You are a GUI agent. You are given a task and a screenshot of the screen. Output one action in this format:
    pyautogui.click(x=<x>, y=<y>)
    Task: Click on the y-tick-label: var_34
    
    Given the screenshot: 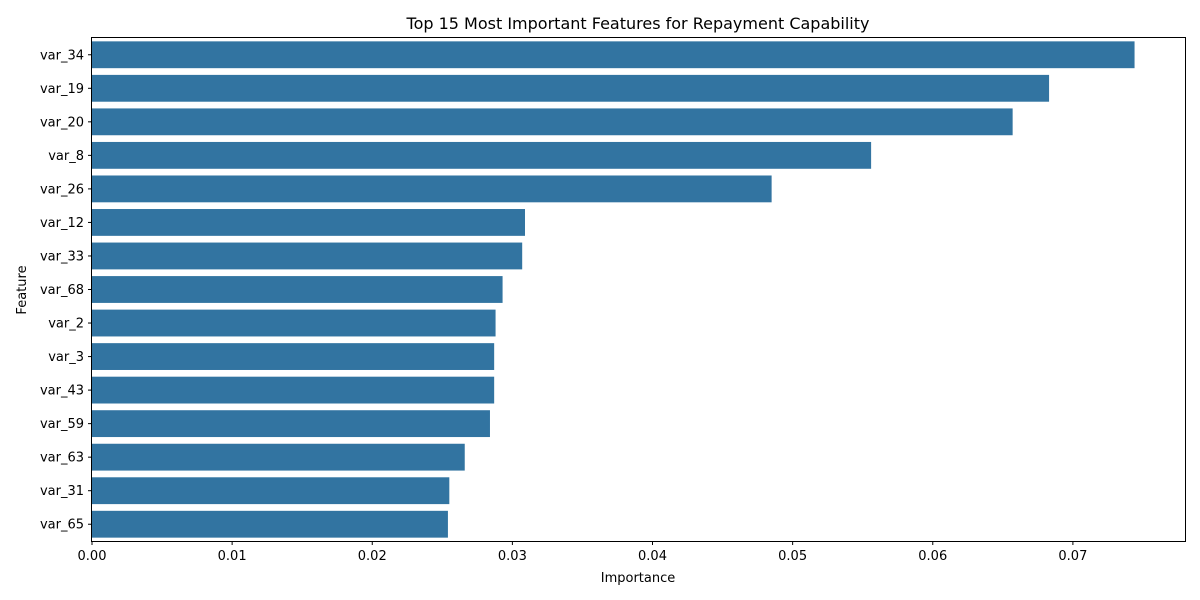 What is the action you would take?
    pyautogui.click(x=62, y=55)
    